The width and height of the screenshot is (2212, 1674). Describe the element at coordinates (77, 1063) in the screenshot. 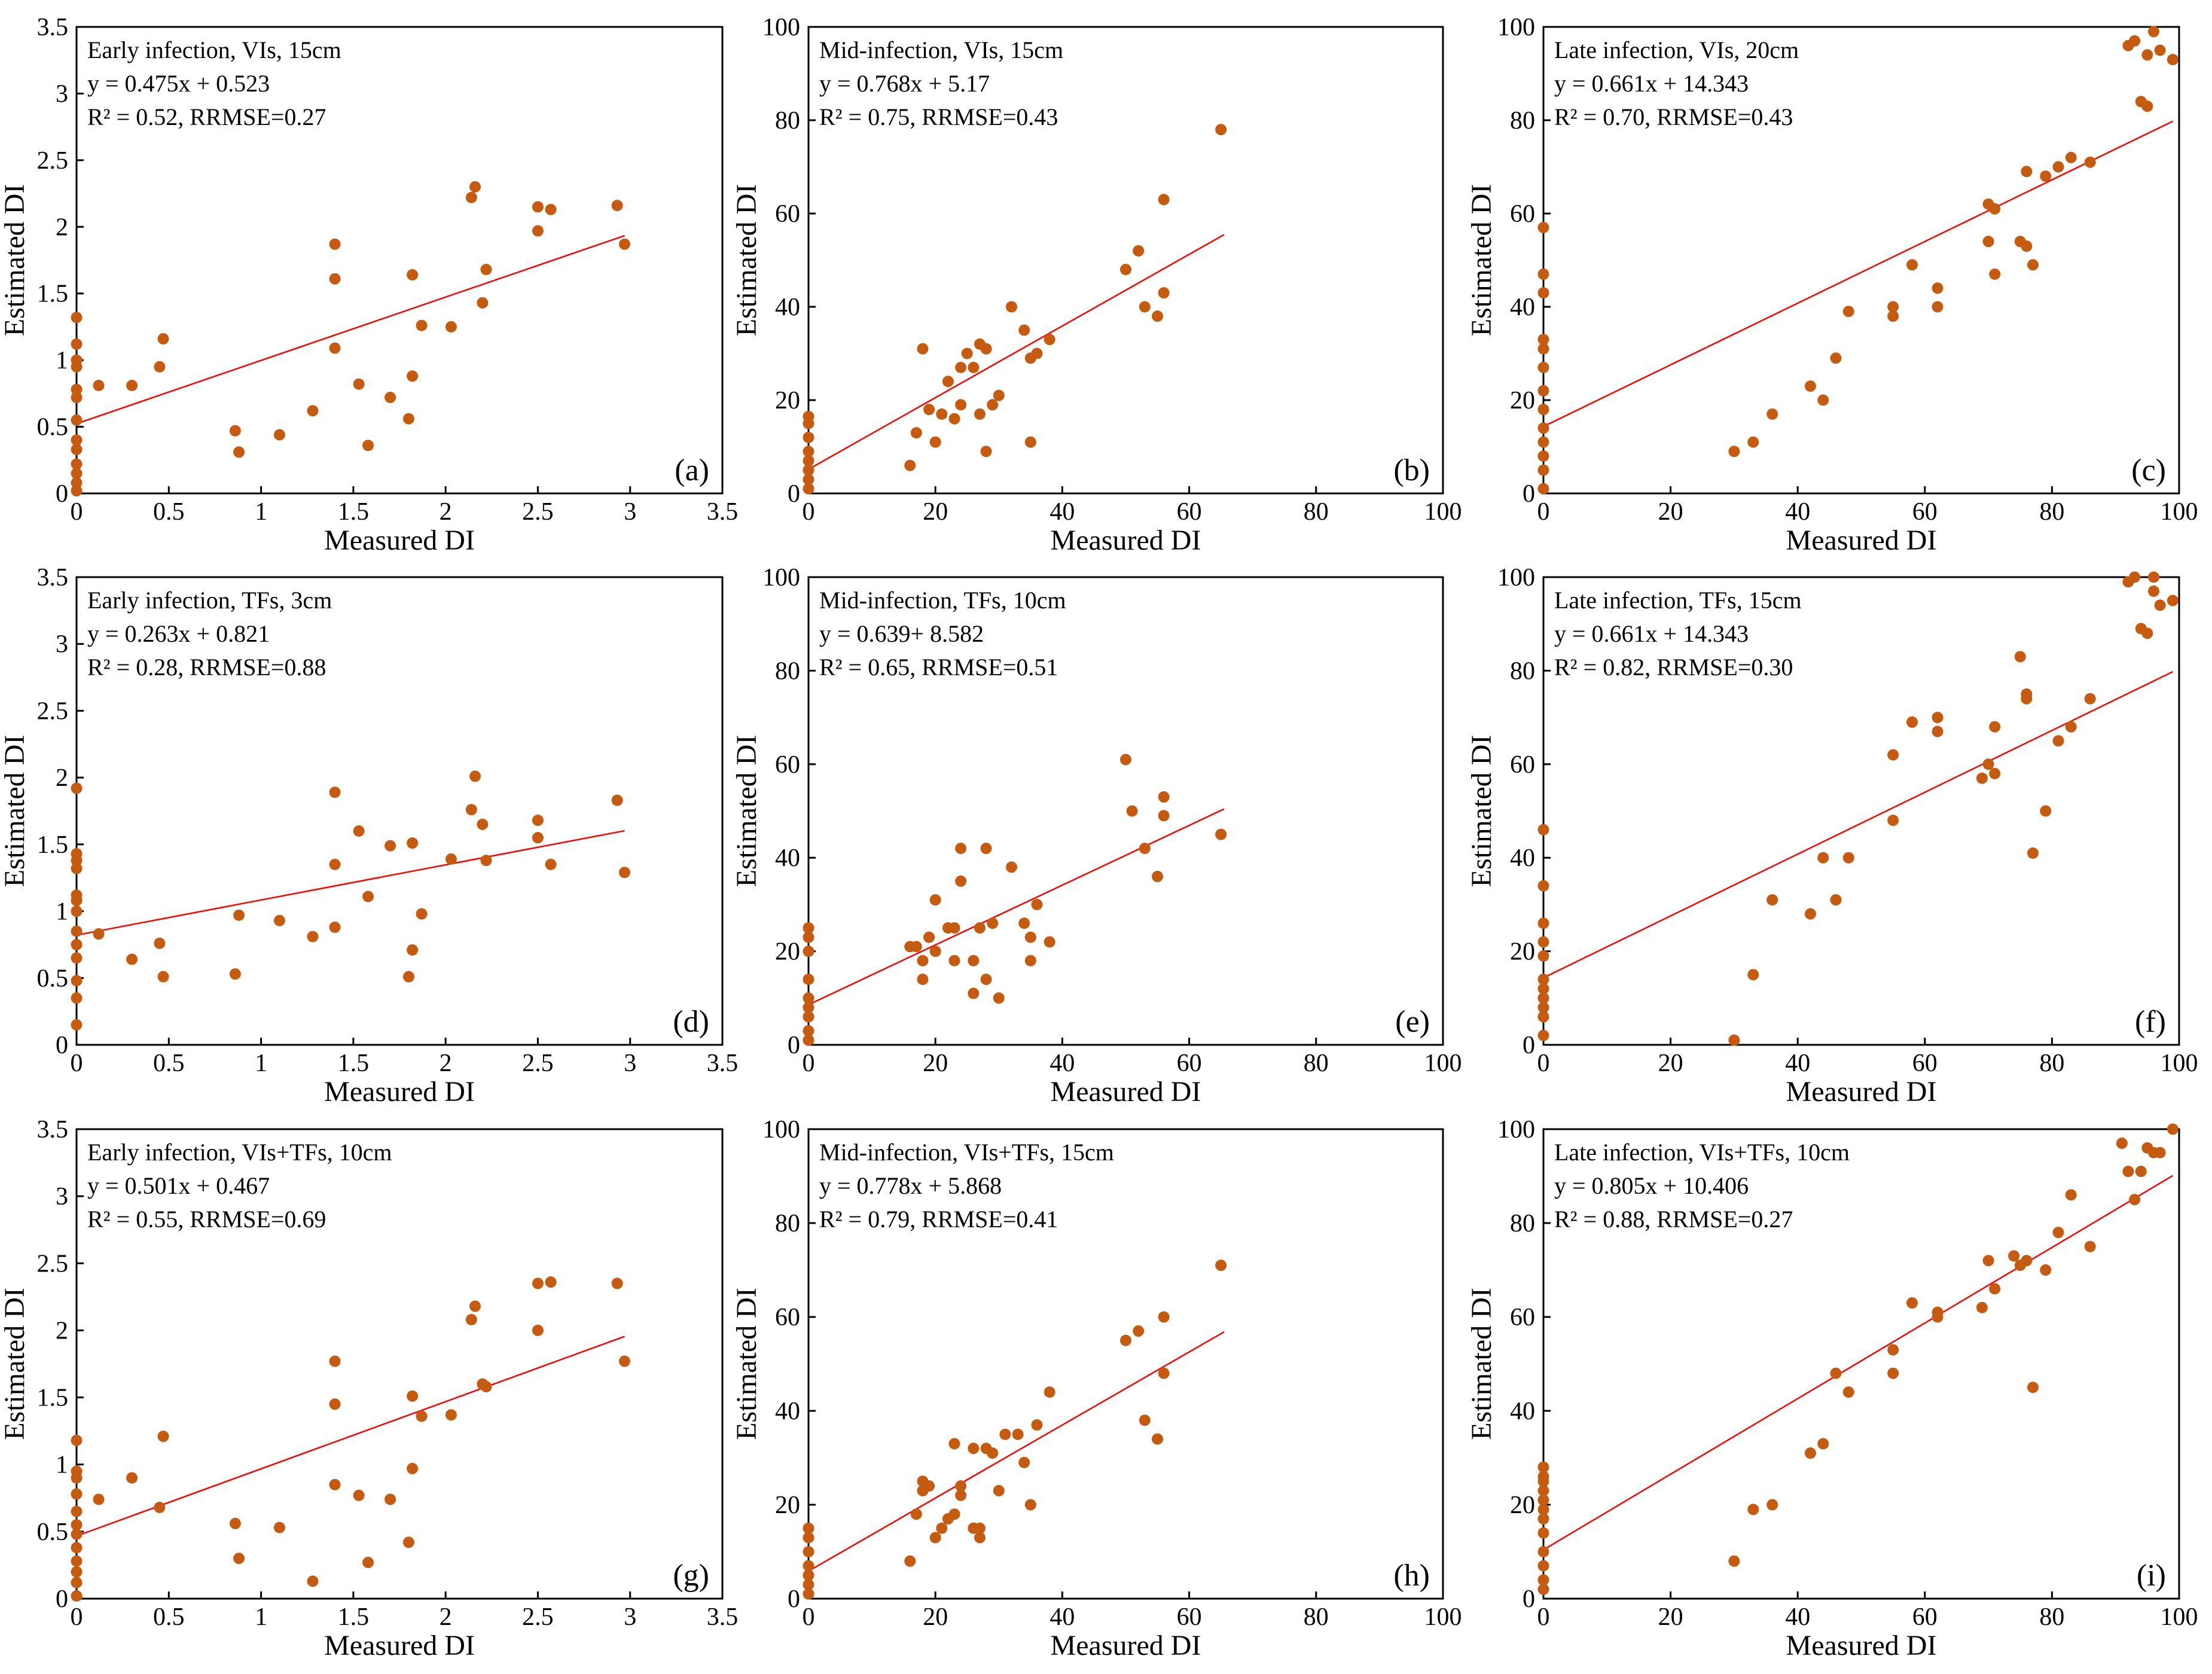

I see `x-tick-label: 0` at that location.